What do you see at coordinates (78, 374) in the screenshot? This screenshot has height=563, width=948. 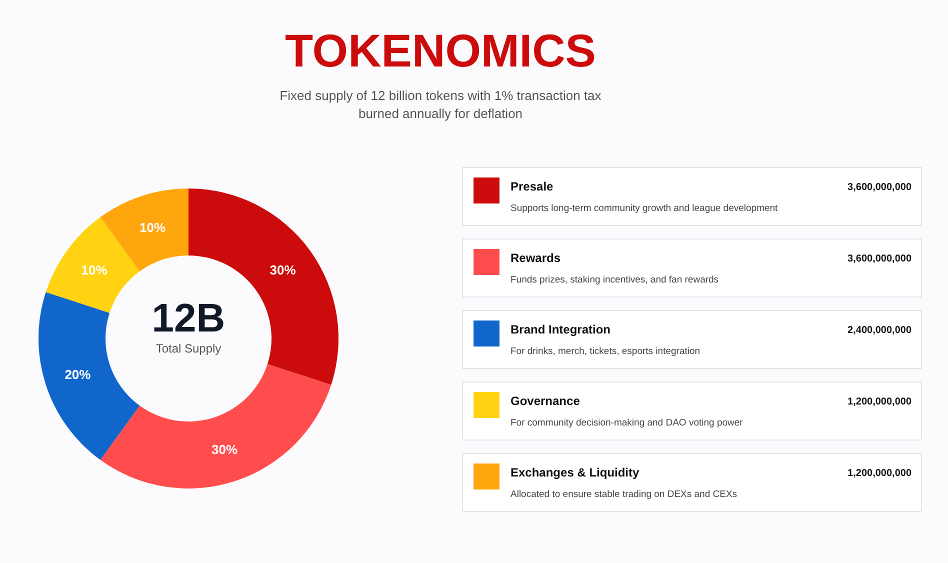 I see `data-label: 20%` at bounding box center [78, 374].